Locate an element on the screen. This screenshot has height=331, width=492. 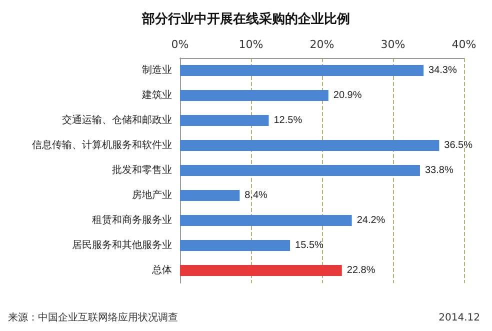
x-tick-label: 0% is located at coordinates (180, 44).